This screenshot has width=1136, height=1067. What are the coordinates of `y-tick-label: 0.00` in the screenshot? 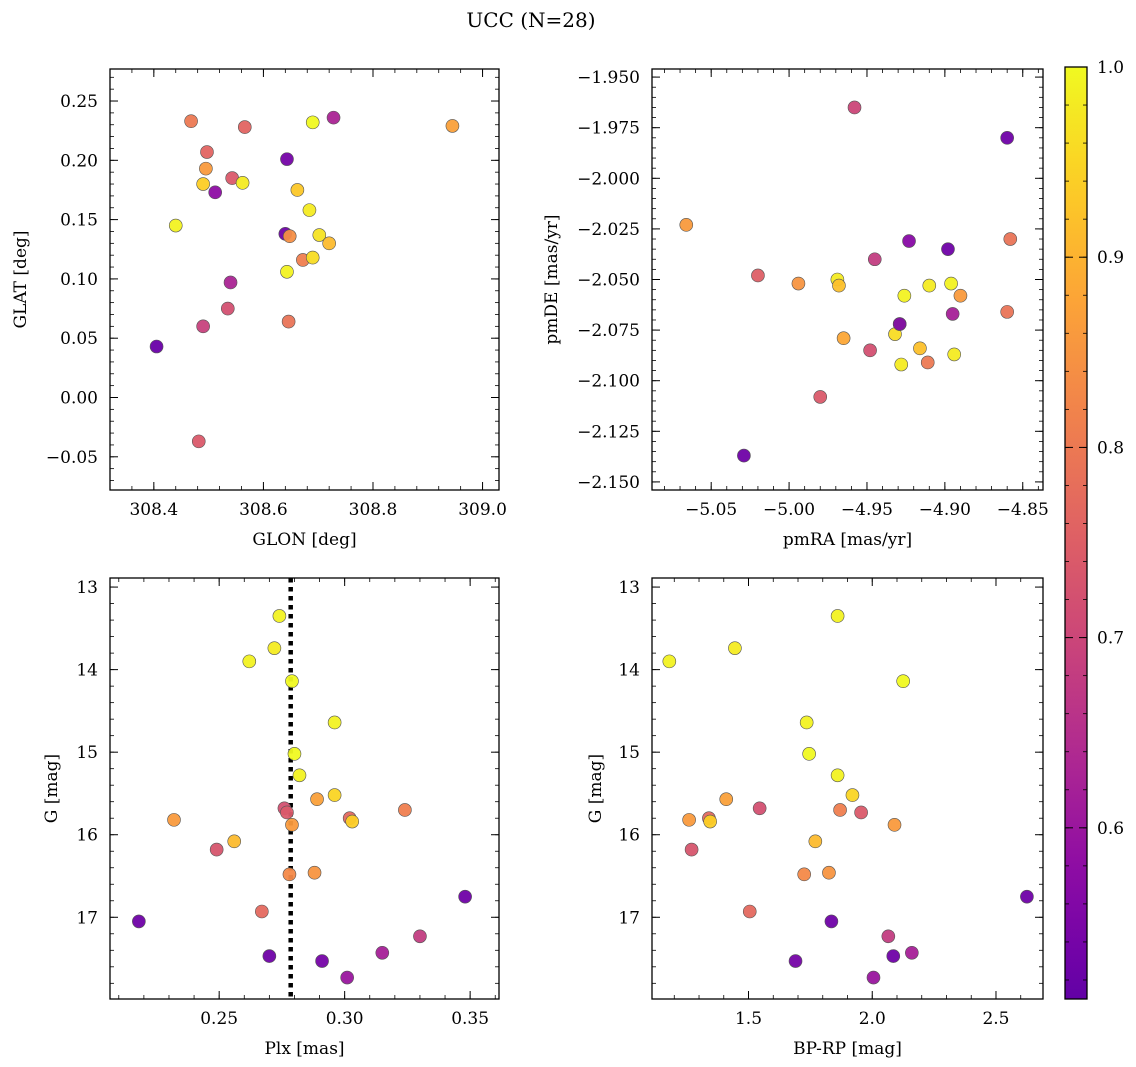 It's located at (79, 398).